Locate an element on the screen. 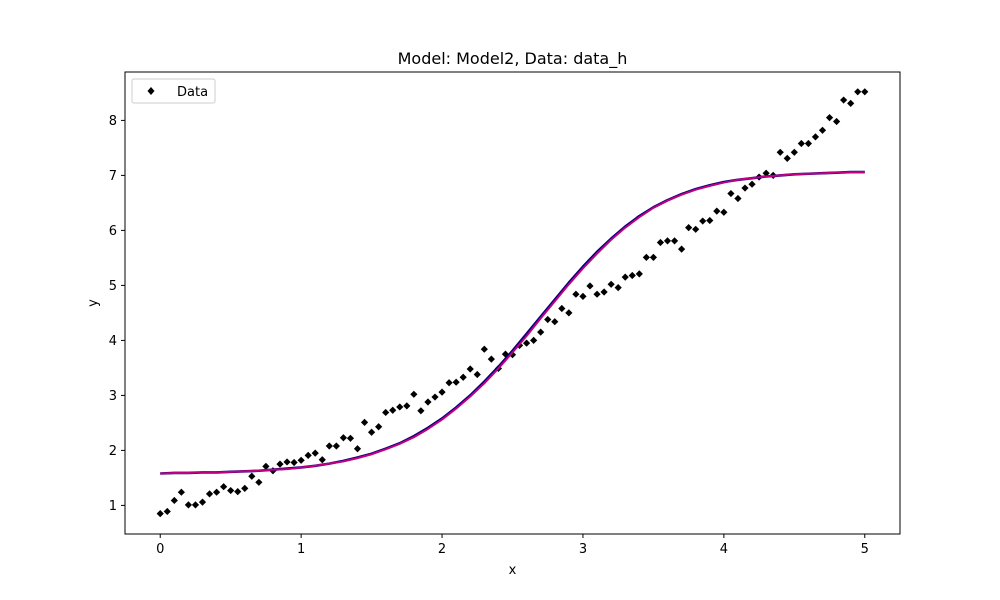 This screenshot has width=1000, height=600. x-tick-label: 3 is located at coordinates (583, 549).